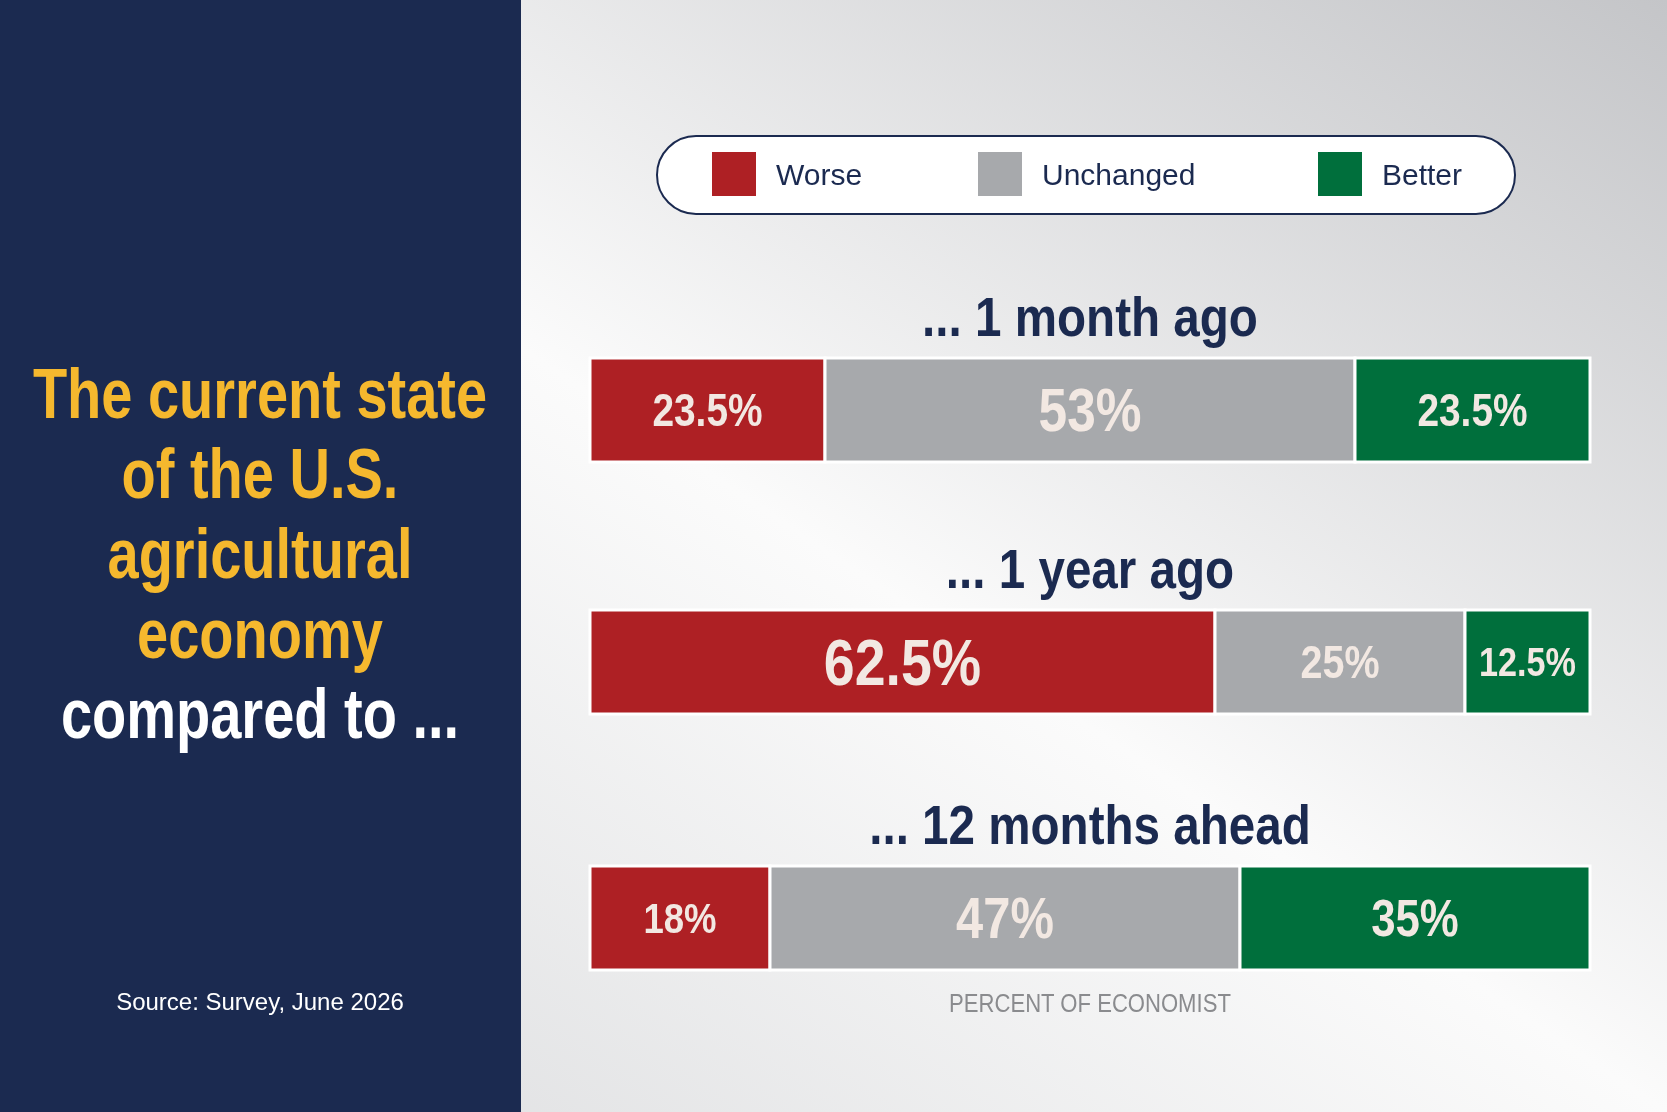 The width and height of the screenshot is (1667, 1112). I want to click on y-tick-label: ... 1 year ago, so click(1090, 568).